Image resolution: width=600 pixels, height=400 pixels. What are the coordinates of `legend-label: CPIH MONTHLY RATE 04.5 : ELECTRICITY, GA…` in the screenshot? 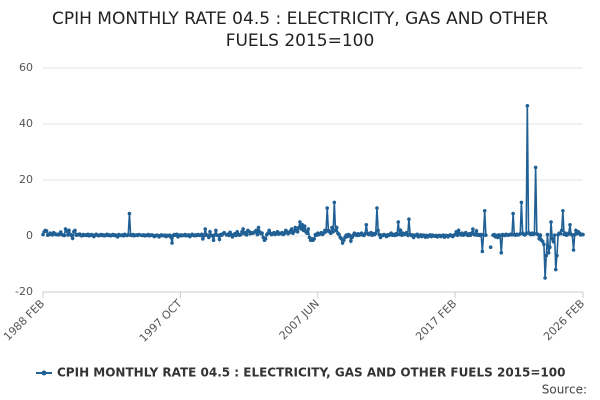 It's located at (311, 373).